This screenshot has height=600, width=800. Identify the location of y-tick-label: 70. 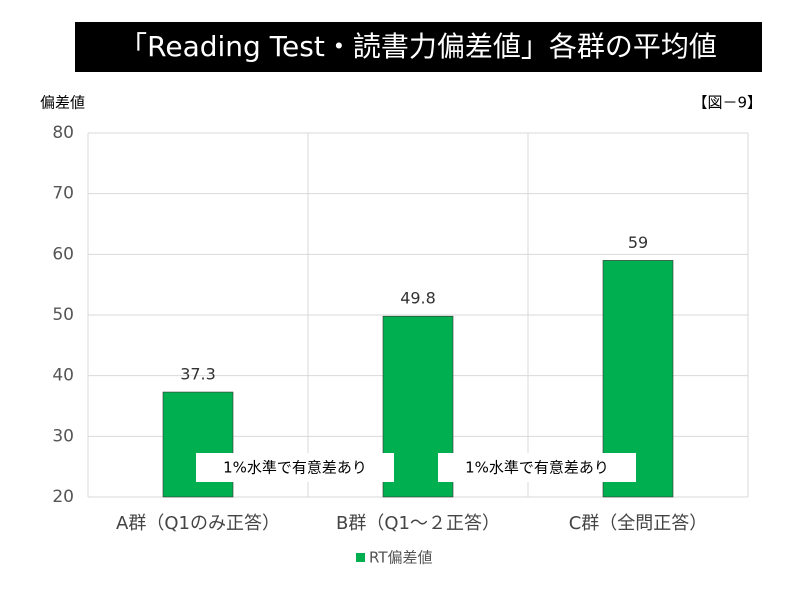
(63, 194).